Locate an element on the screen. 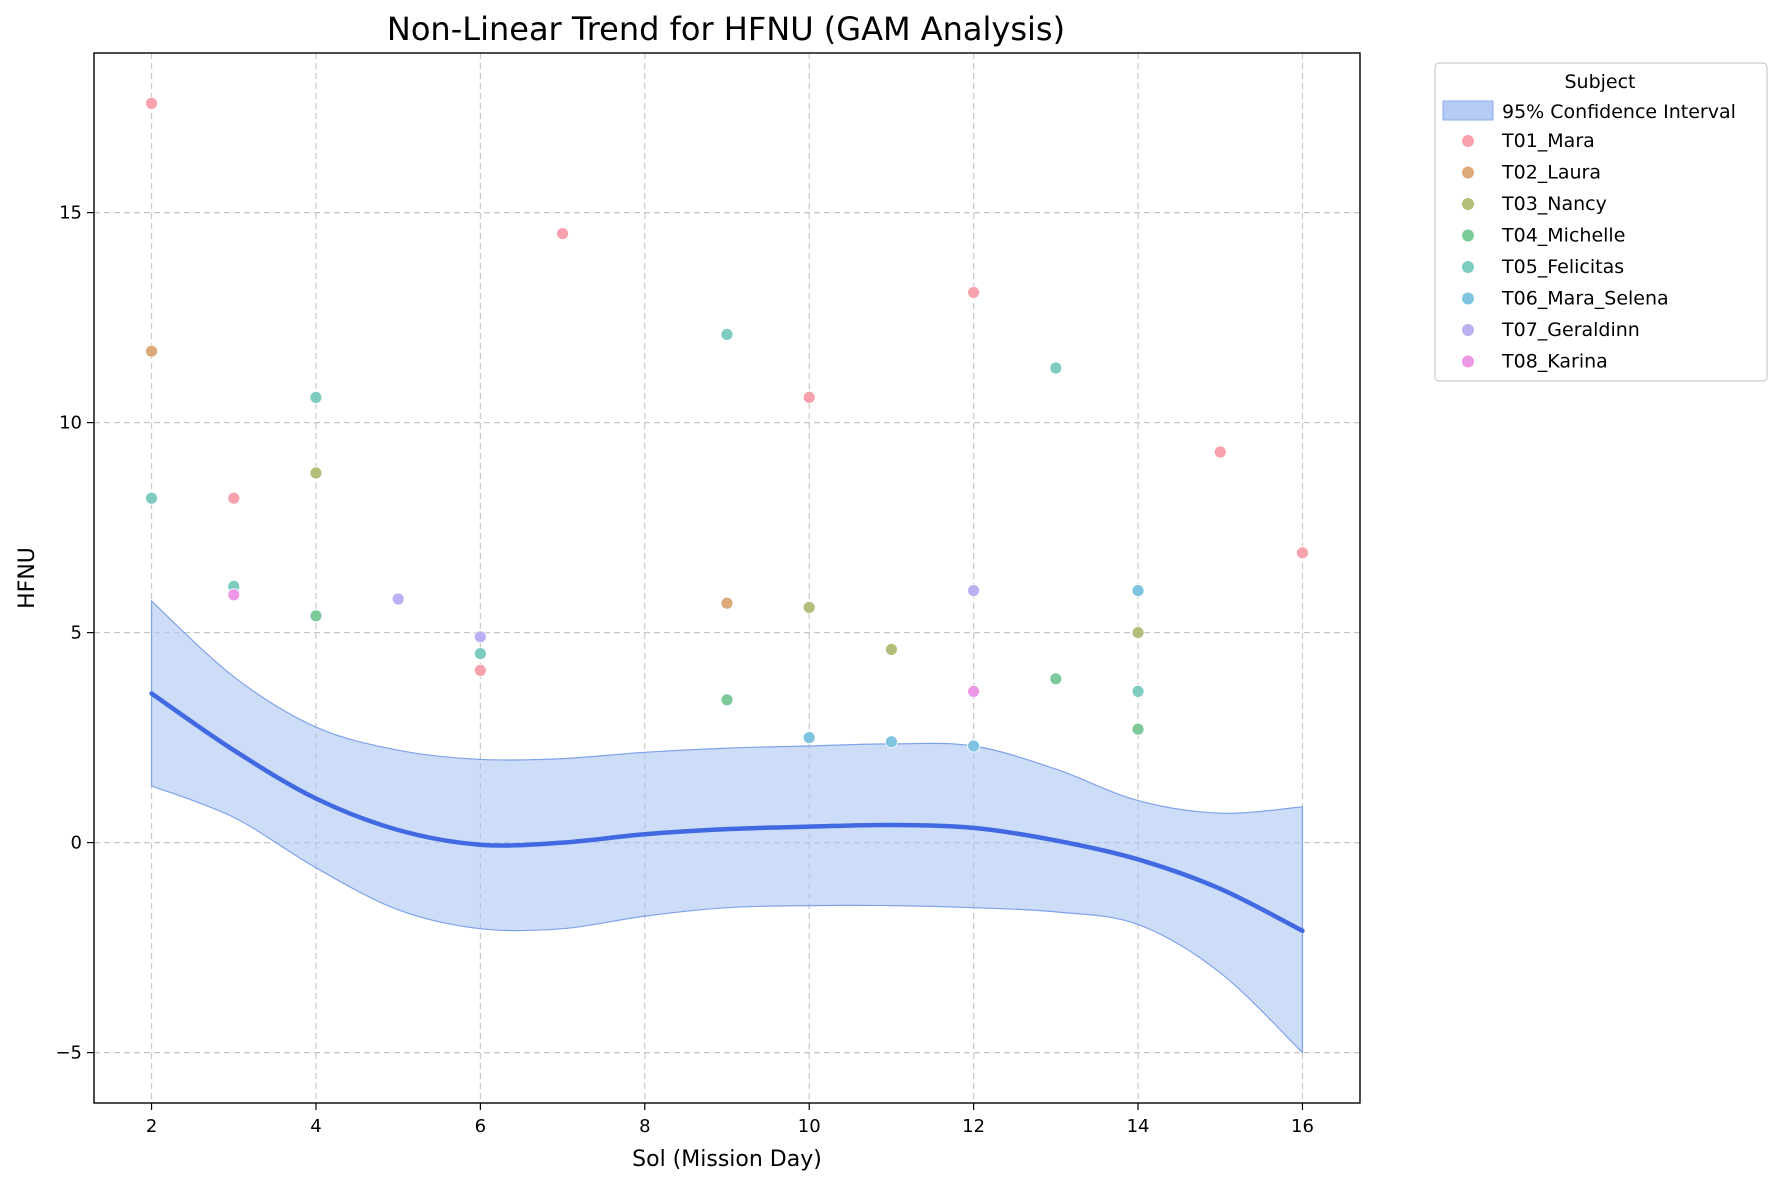 The image size is (1779, 1188). x-tick-label: 4 is located at coordinates (315, 1126).